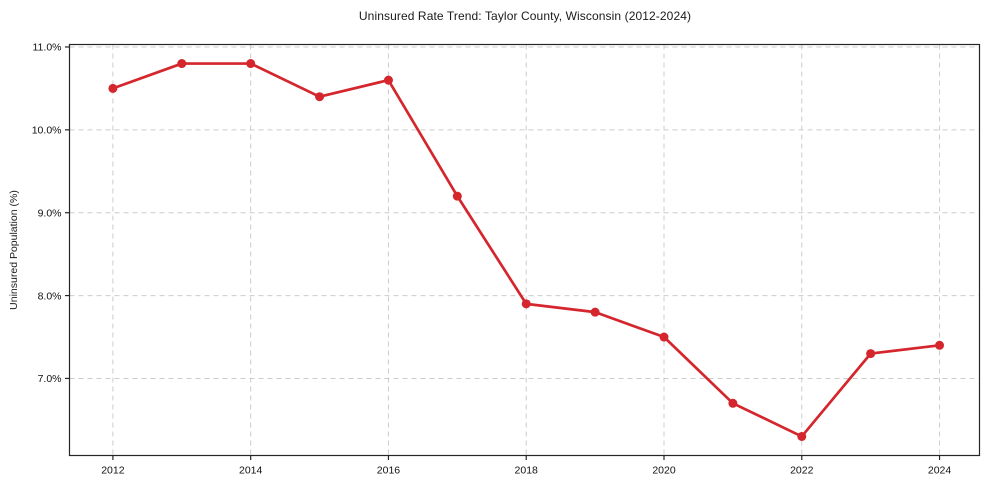 The height and width of the screenshot is (490, 989). I want to click on data-point-2012, so click(113, 88).